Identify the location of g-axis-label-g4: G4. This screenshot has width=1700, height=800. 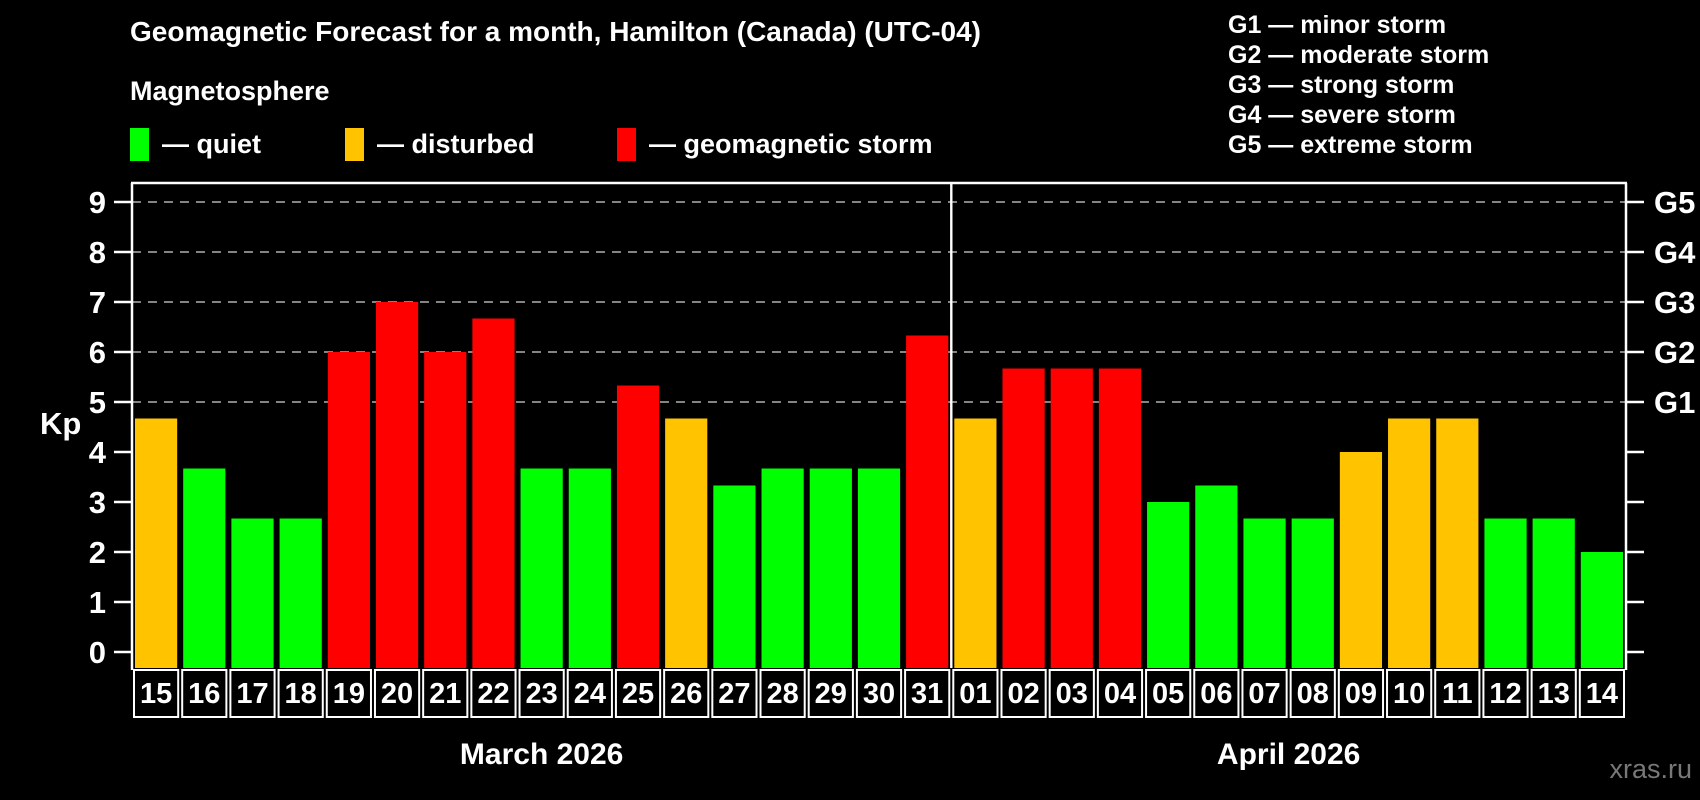
(1675, 252).